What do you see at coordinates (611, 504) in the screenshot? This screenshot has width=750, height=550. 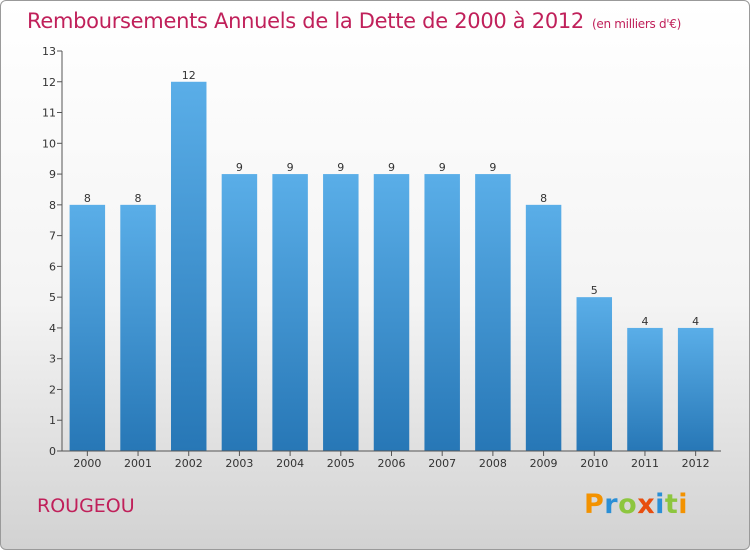 I see `logo-letter: r` at bounding box center [611, 504].